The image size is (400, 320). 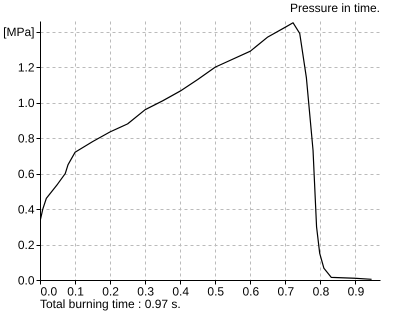 I want to click on x-tick-label: 0.1, so click(x=75, y=291).